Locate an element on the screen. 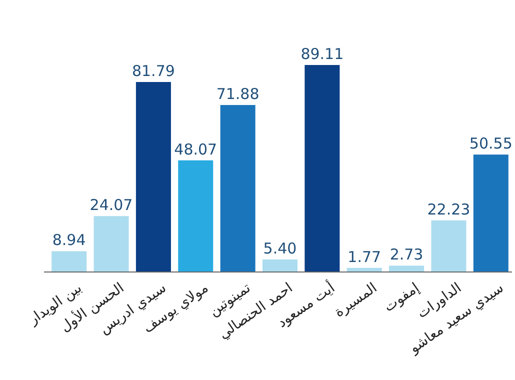  data-label: 50.55 is located at coordinates (490, 143).